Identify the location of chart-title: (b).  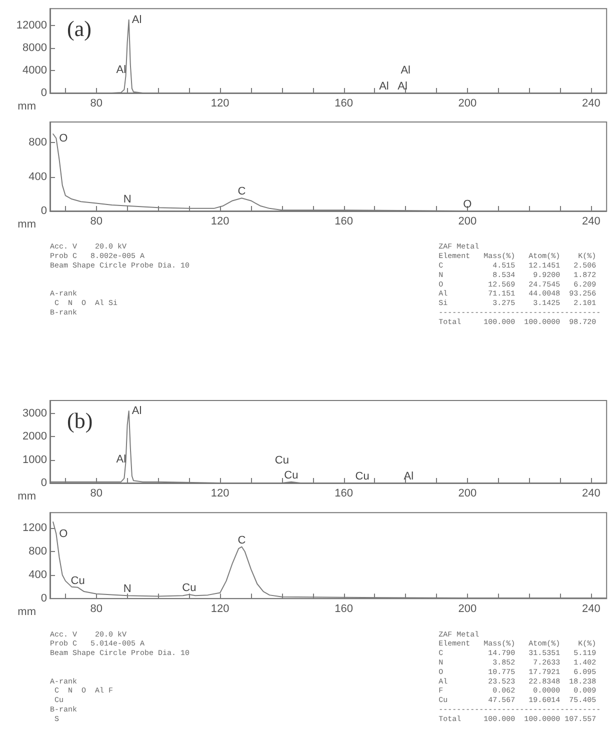
(80, 420).